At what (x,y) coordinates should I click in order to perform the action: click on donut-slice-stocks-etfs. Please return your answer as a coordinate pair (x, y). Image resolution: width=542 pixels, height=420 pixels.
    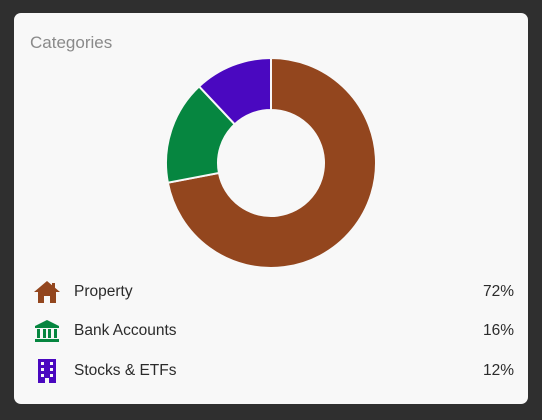
    Looking at the image, I should click on (234, 91).